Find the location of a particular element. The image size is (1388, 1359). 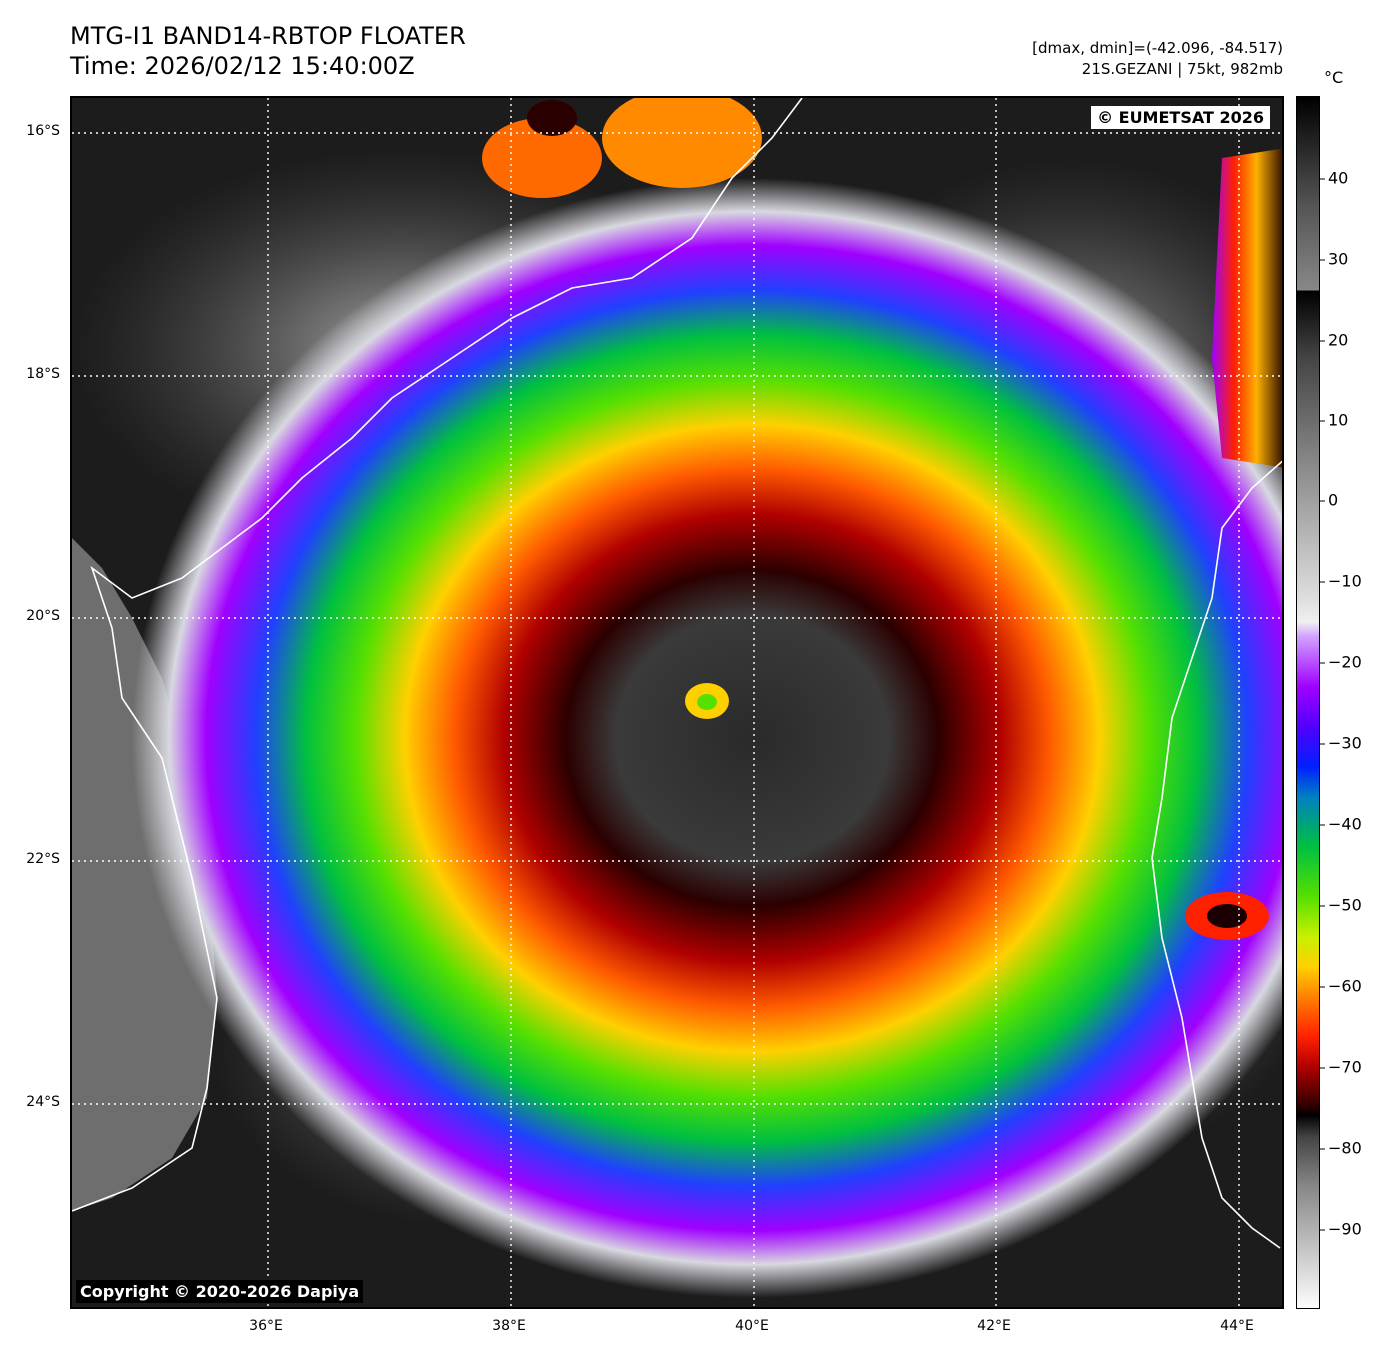

colorbar-tick: −40 is located at coordinates (1341, 824).